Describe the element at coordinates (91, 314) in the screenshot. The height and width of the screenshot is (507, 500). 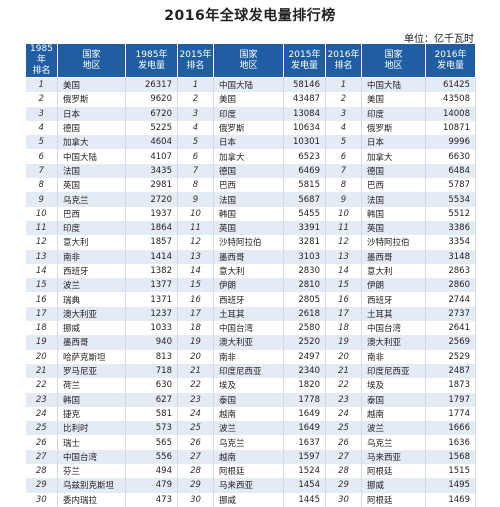
I see `region-1985-cell: 澳大利亚` at that location.